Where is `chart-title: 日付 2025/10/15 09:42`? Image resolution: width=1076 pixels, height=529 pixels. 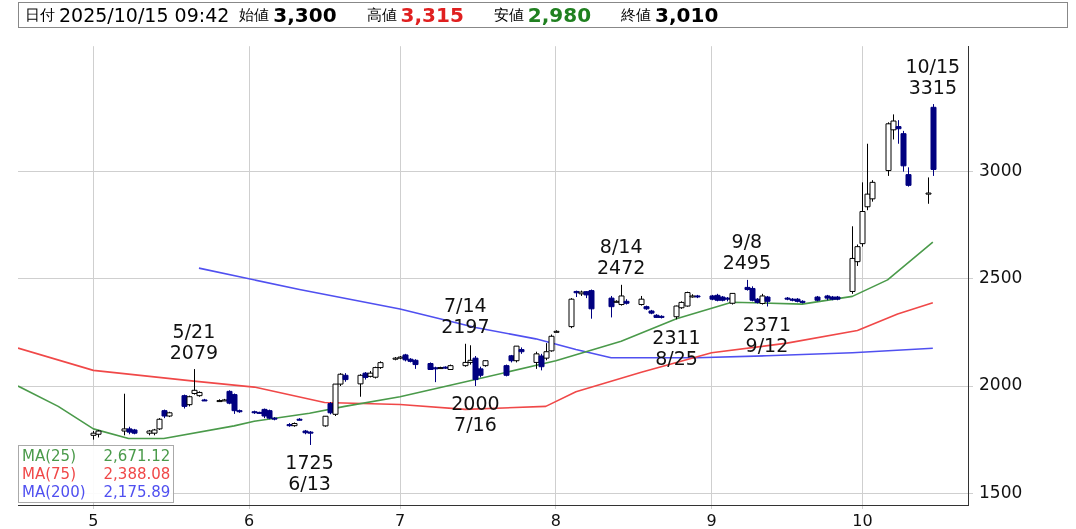 chart-title: 日付 2025/10/15 09:42 is located at coordinates (127, 15).